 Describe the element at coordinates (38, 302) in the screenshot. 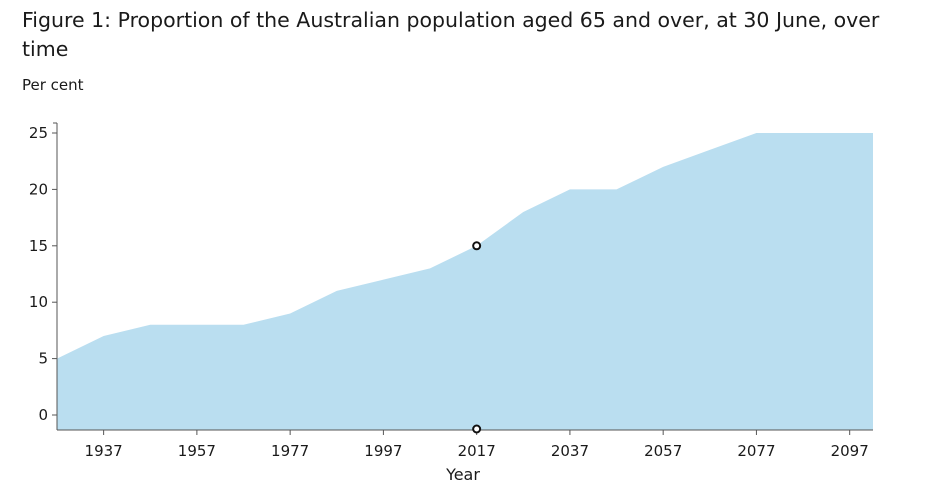

I see `y-tick-label: 10` at that location.